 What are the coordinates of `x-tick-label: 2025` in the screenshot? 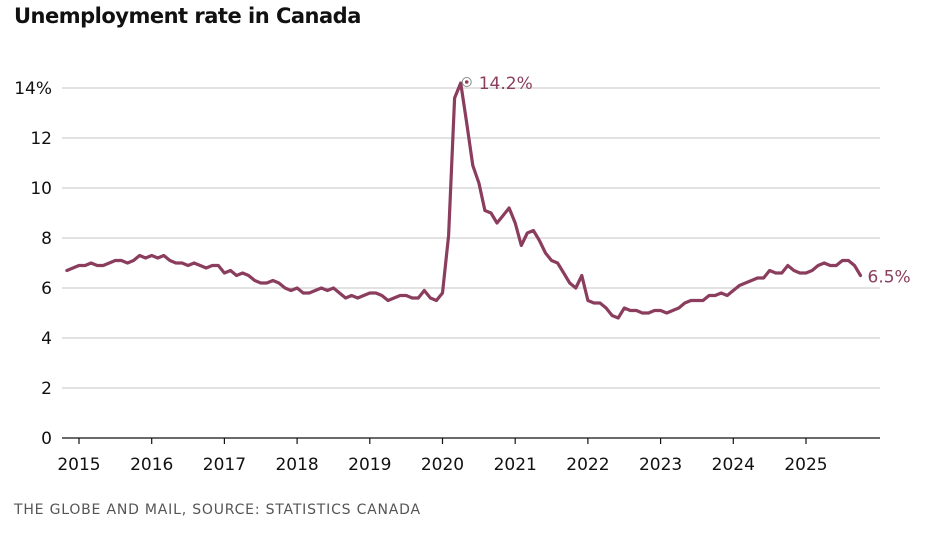 It's located at (805, 465).